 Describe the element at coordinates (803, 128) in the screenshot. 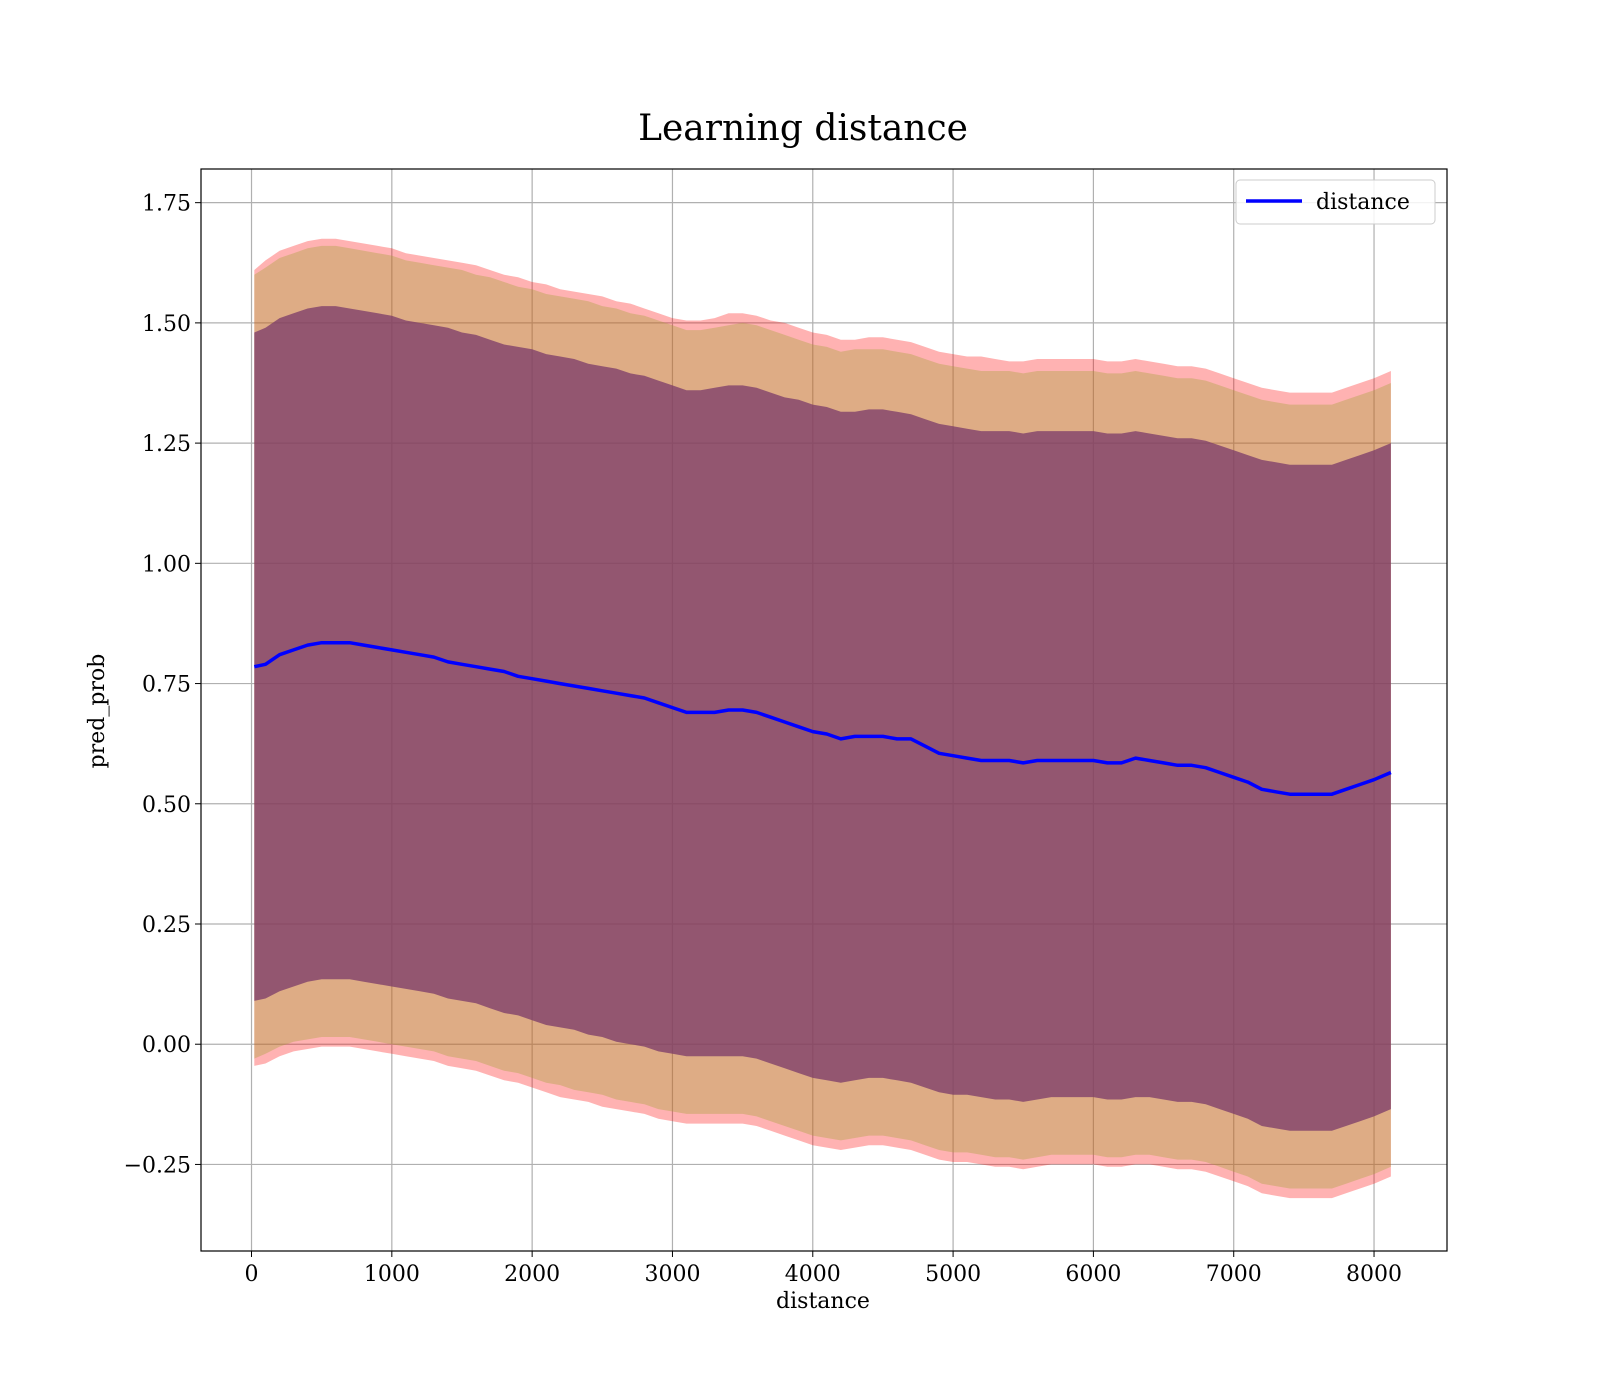

I see `chart-title: Learning distance` at that location.